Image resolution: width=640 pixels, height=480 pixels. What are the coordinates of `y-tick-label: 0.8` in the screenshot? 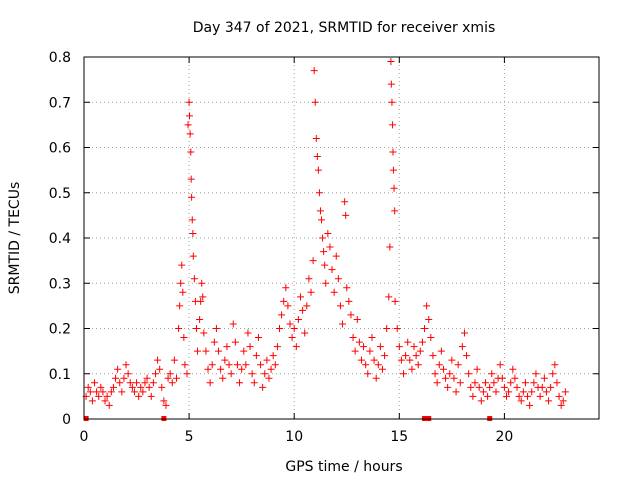 It's located at (60, 58).